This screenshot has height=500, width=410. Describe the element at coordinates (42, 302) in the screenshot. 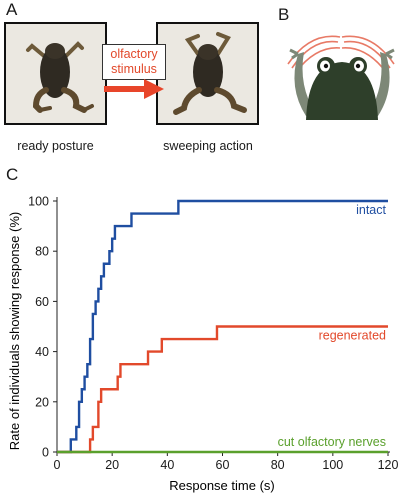

I see `y-tick-label: 60` at that location.